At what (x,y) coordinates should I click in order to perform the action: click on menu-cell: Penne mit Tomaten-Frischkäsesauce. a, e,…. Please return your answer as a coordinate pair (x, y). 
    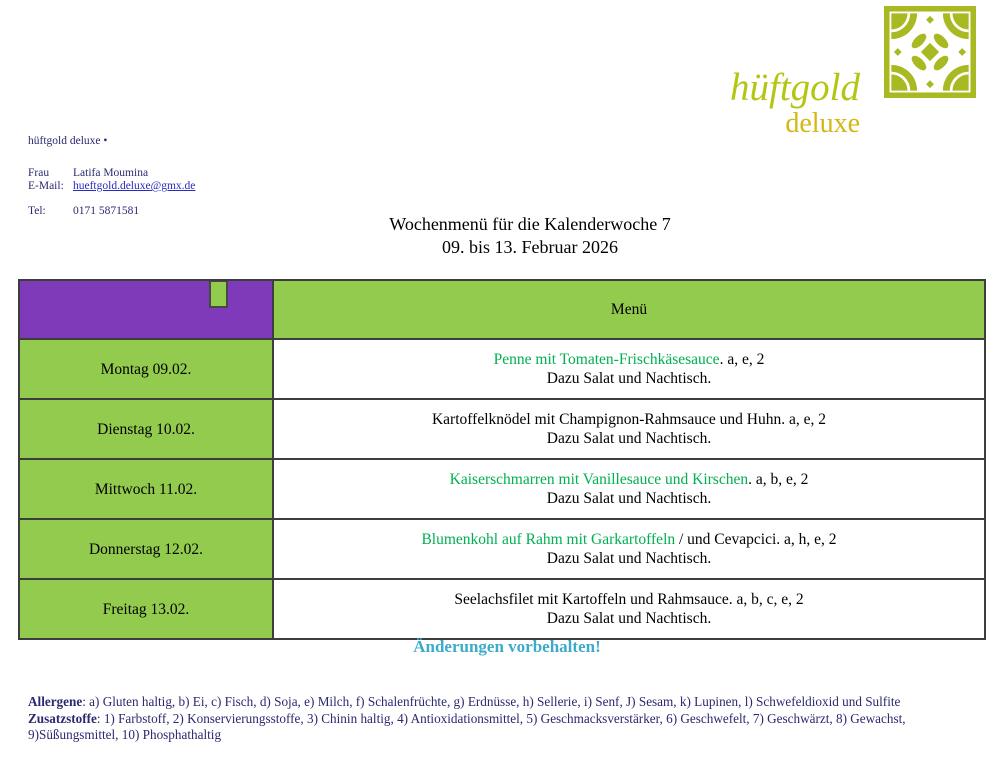
    Looking at the image, I should click on (629, 369).